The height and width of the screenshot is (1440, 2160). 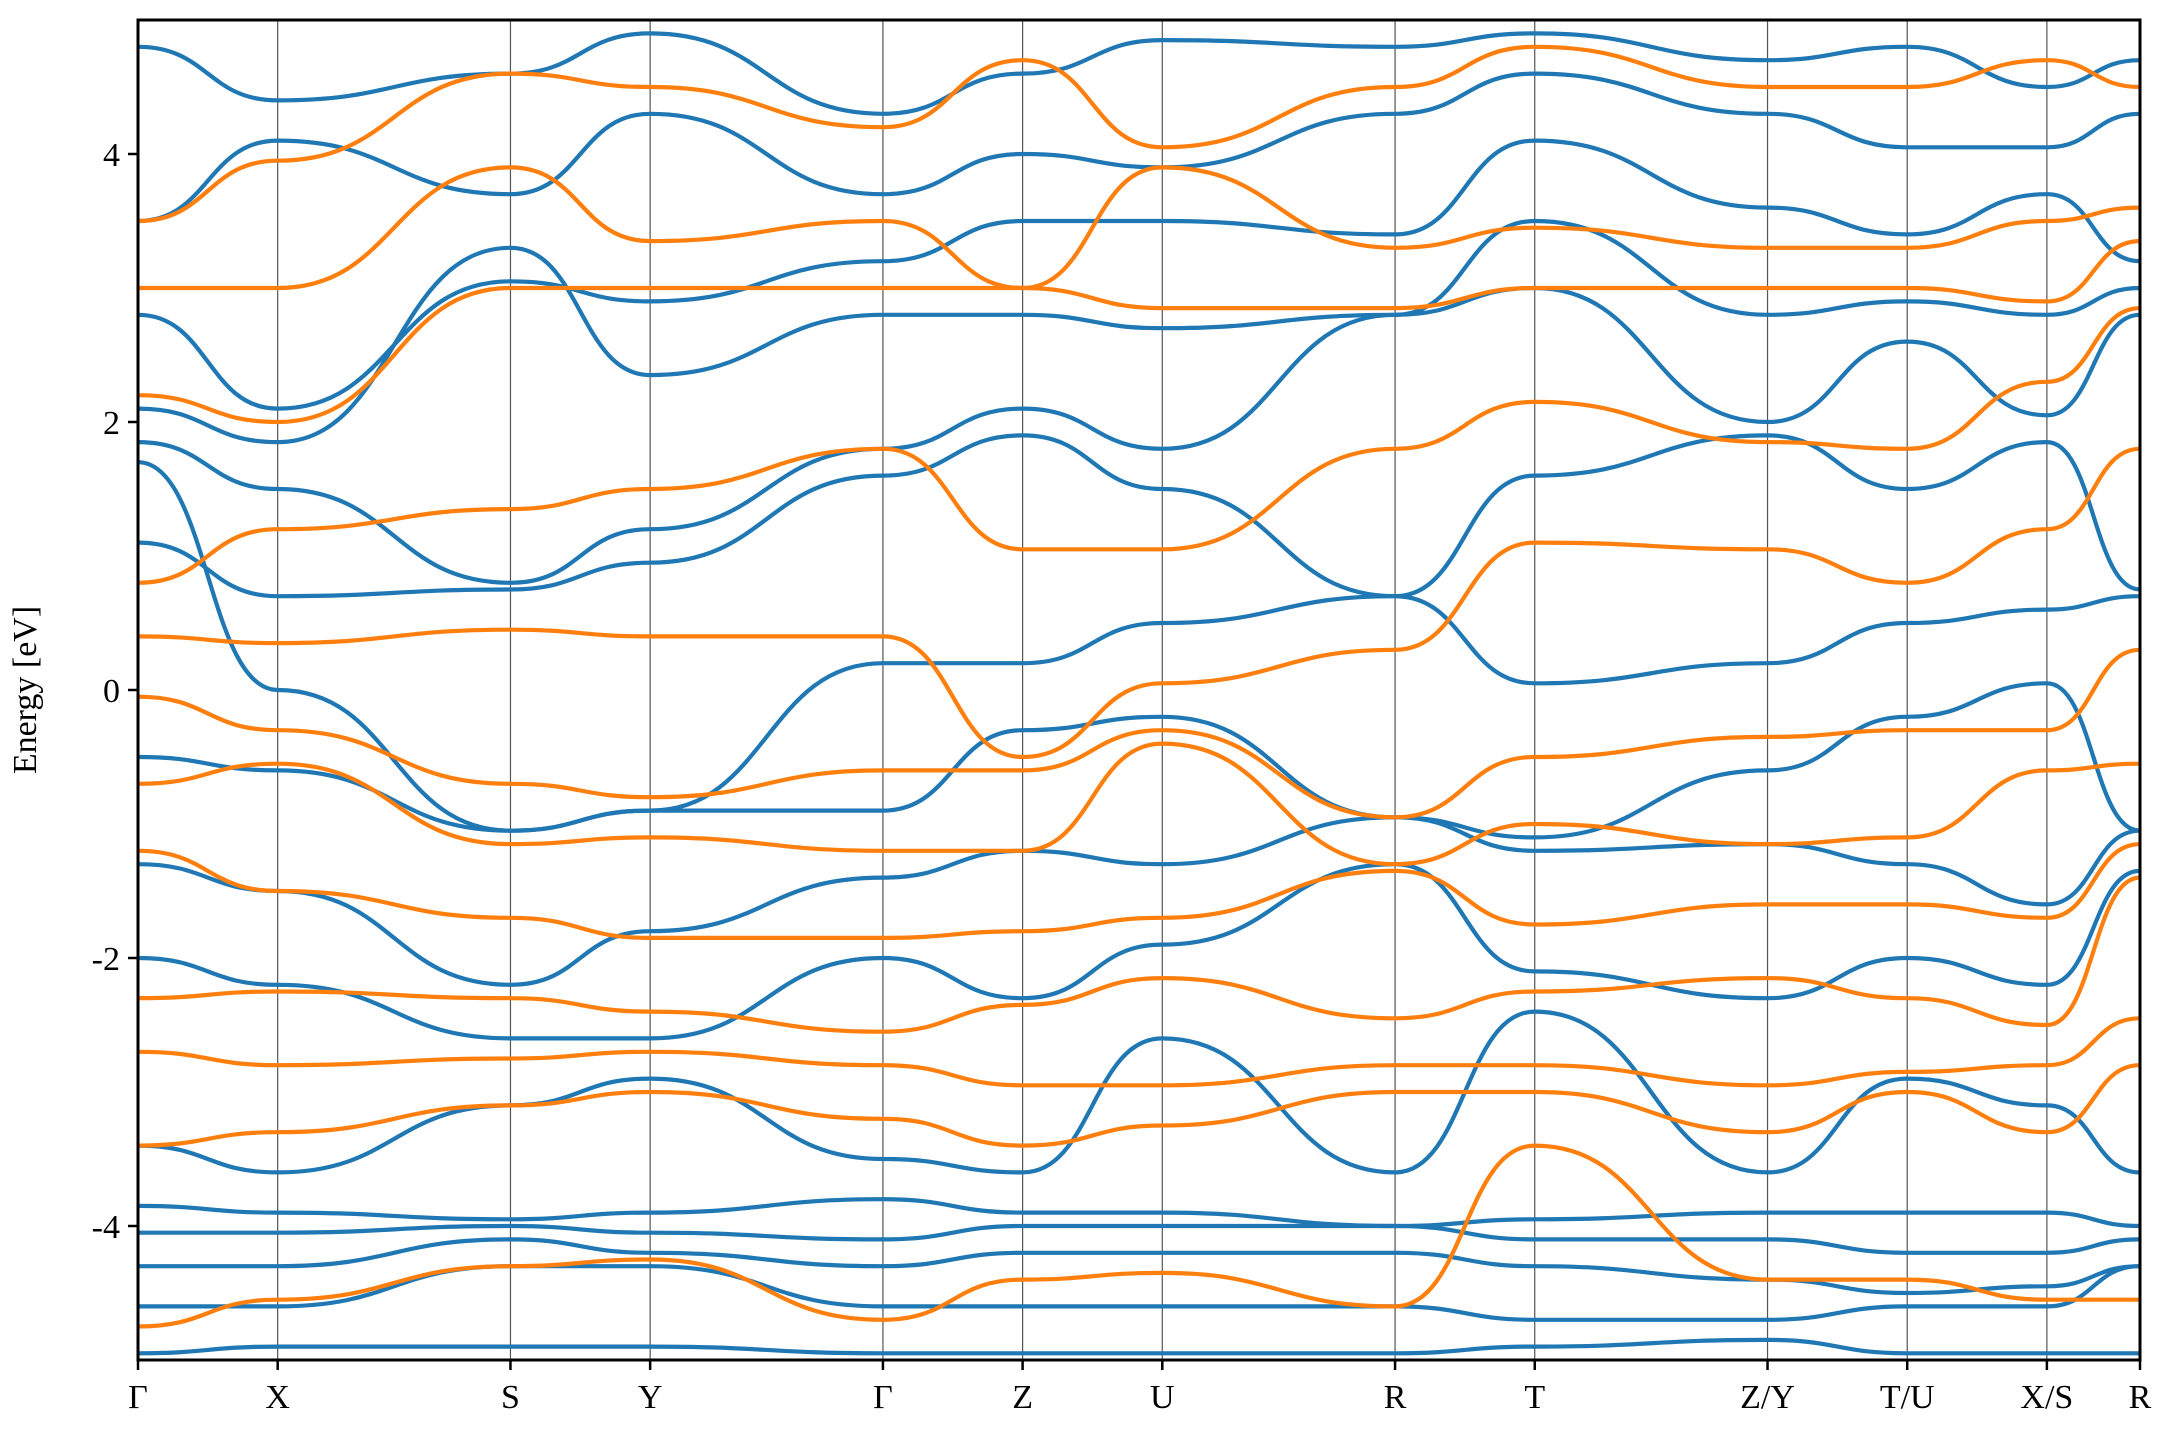 I want to click on y-tick-label-1: -2, so click(x=106, y=959).